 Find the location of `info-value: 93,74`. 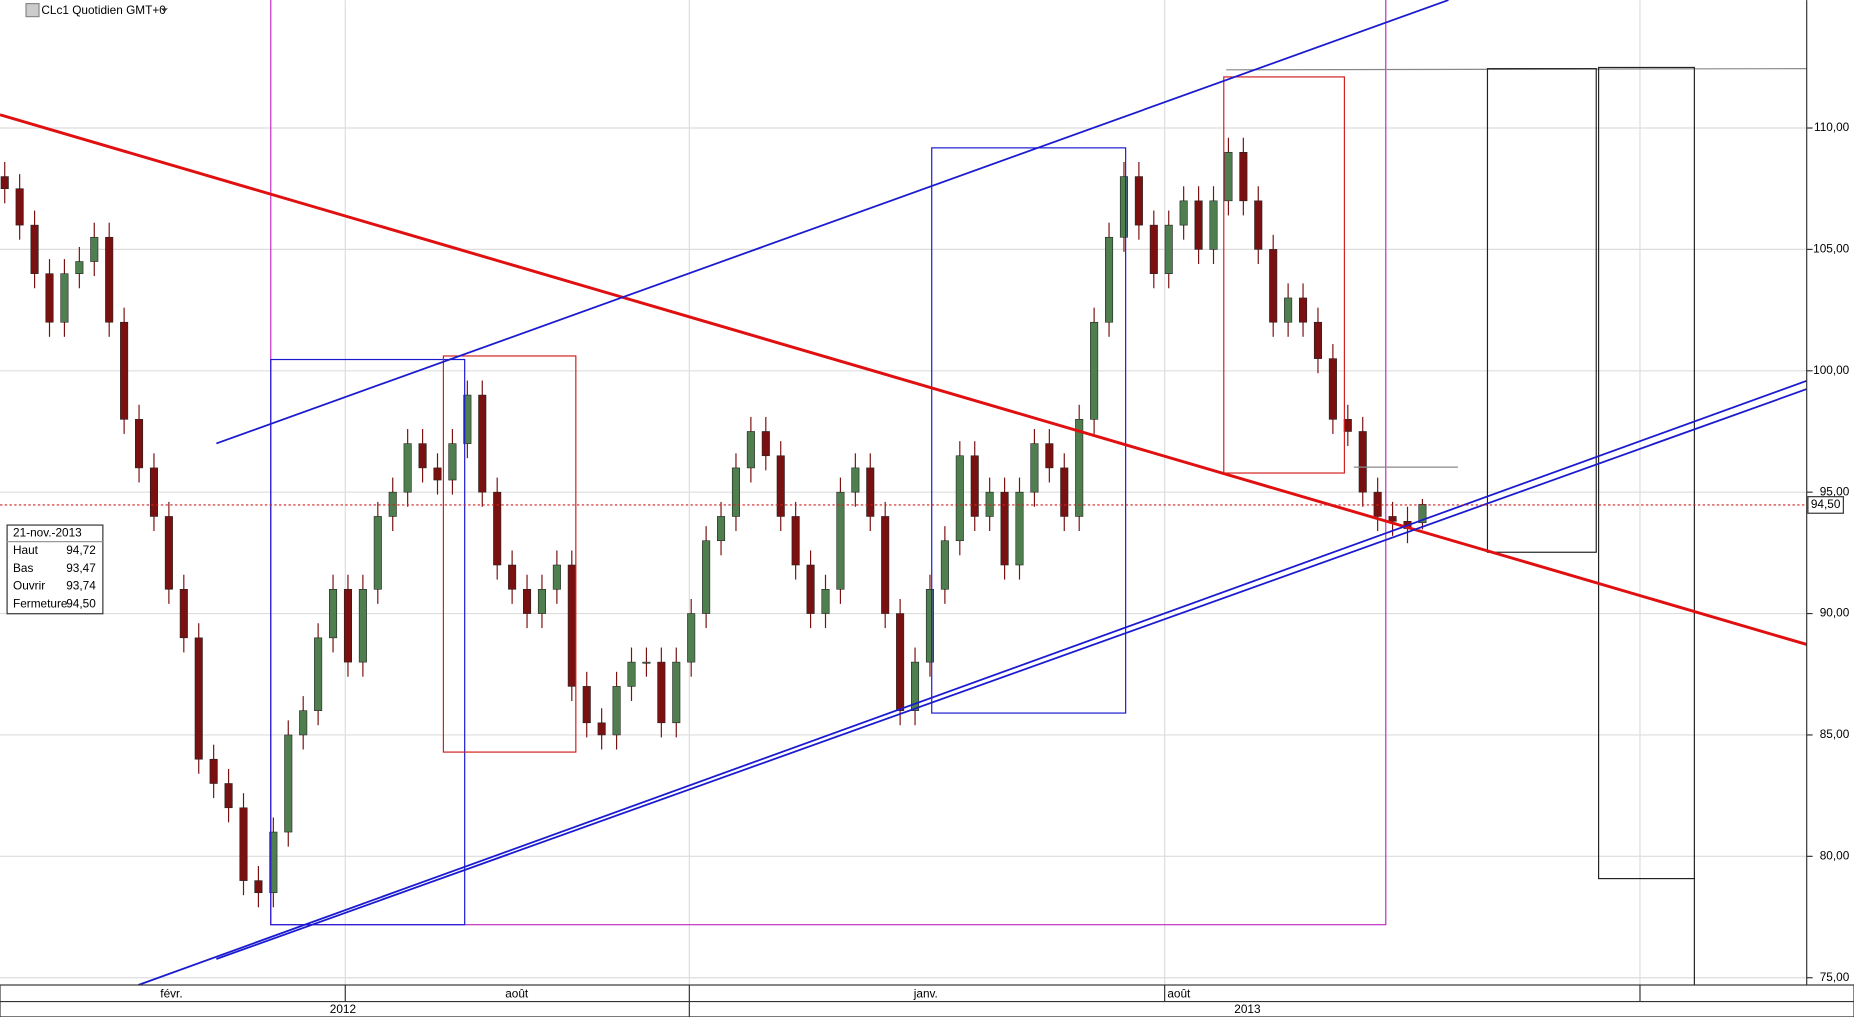

info-value: 93,74 is located at coordinates (81, 586).